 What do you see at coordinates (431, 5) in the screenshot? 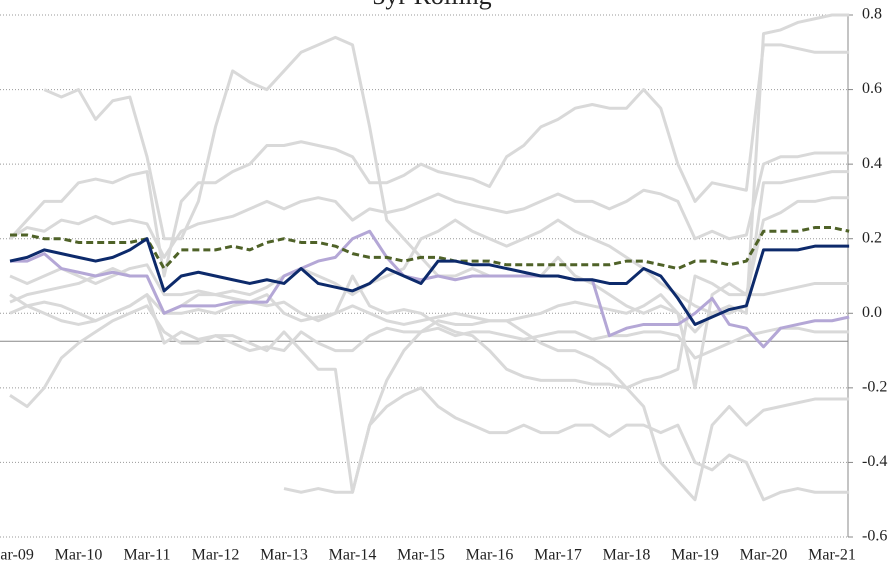
I see `chart-title: 5yr Rolling` at bounding box center [431, 5].